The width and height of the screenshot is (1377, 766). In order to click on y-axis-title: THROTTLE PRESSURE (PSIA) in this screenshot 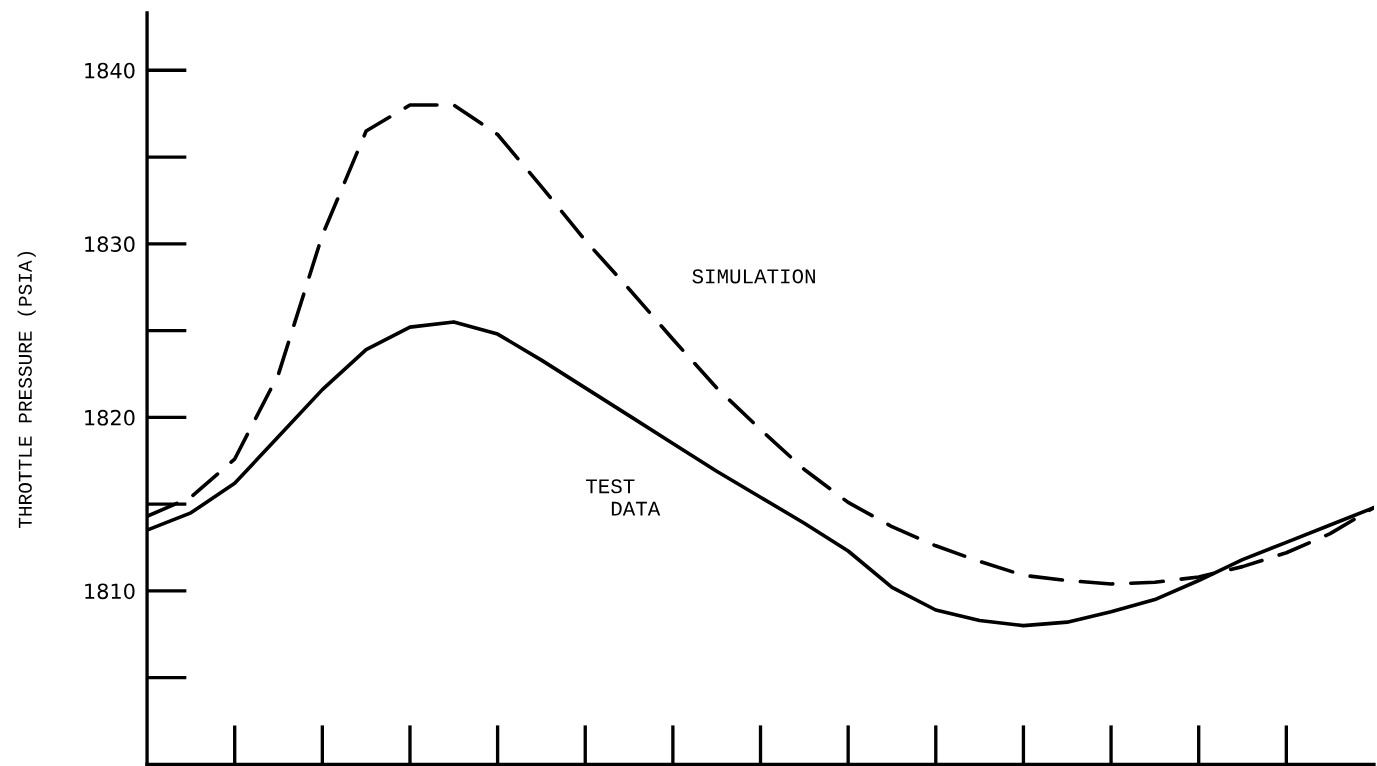, I will do `click(26, 390)`.